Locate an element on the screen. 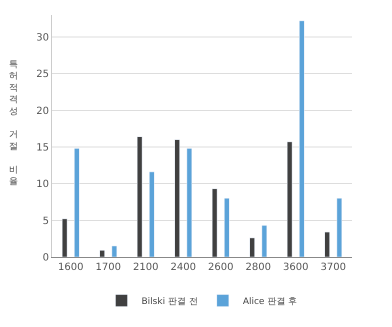 The height and width of the screenshot is (327, 392). y-tick-label: 5 is located at coordinates (45, 221).